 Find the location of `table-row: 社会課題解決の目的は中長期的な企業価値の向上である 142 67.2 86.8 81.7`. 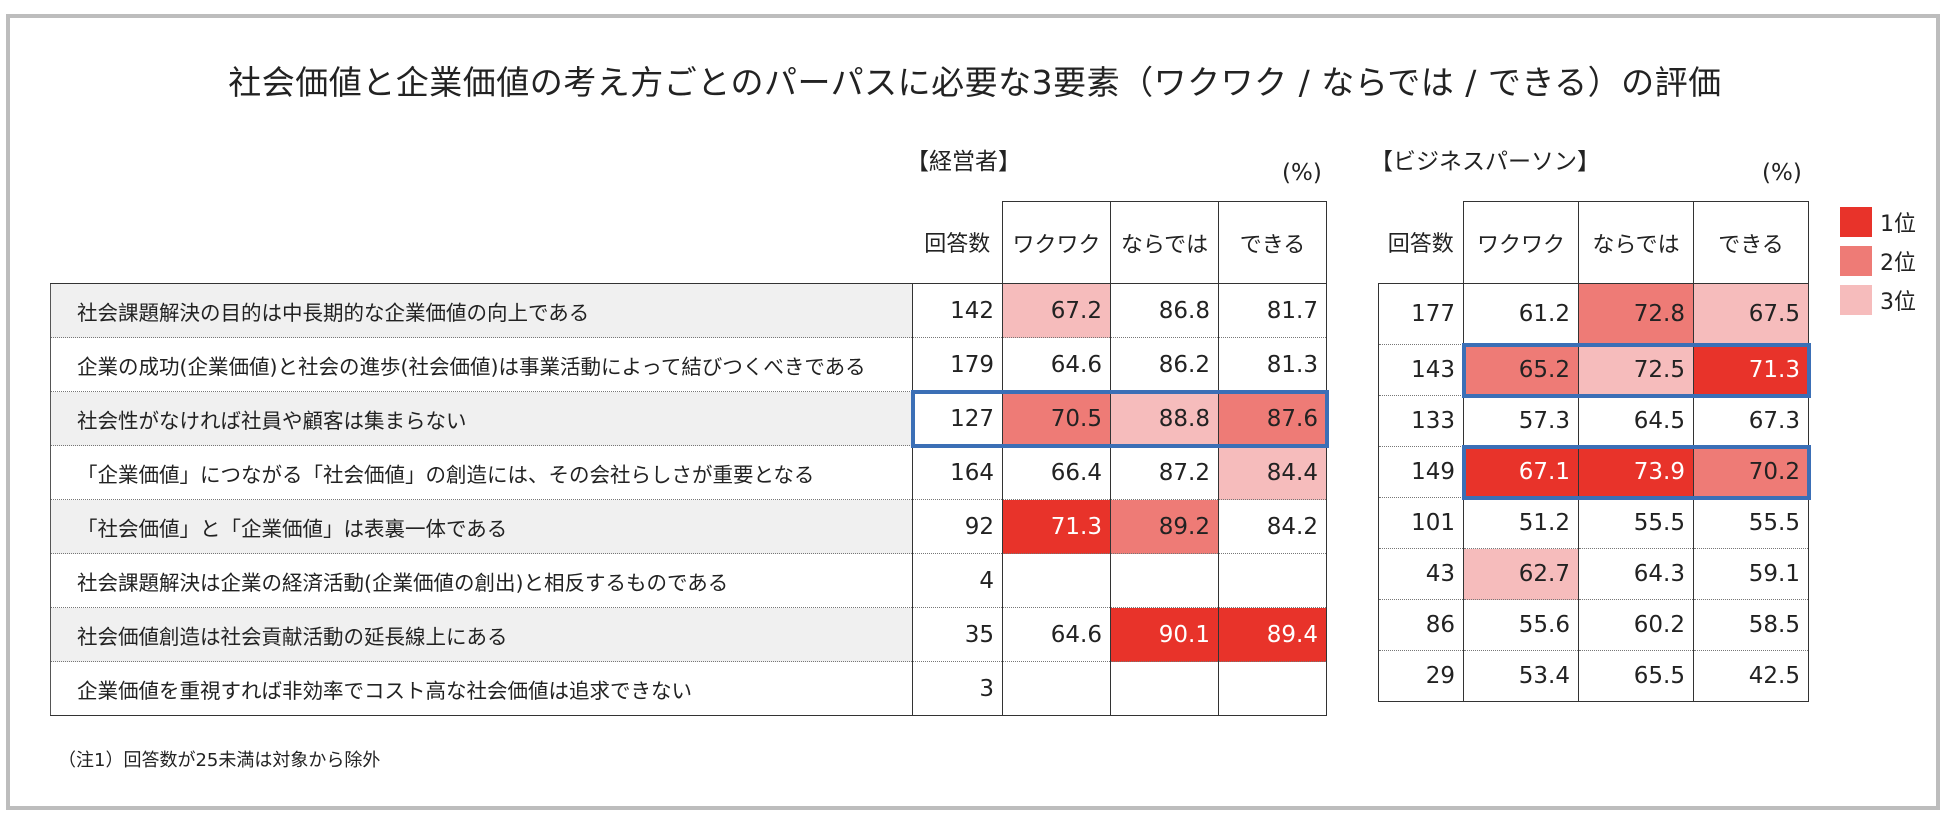

table-row: 社会課題解決の目的は中長期的な企業価値の向上である 142 67.2 86.8 81.7 is located at coordinates (688, 310).